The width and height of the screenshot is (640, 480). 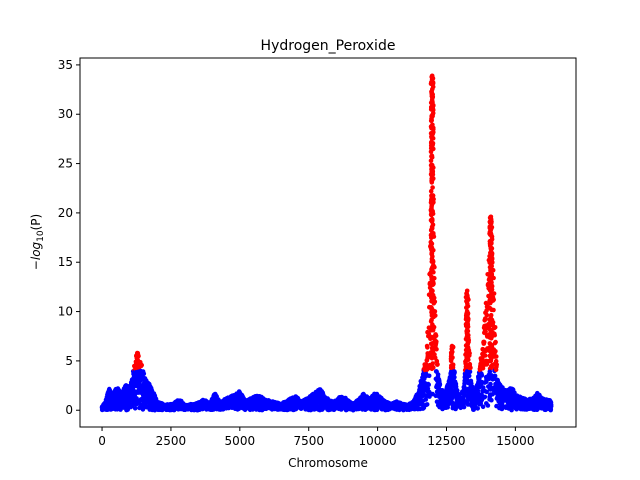 What do you see at coordinates (69, 361) in the screenshot?
I see `y-tick-label: 5` at bounding box center [69, 361].